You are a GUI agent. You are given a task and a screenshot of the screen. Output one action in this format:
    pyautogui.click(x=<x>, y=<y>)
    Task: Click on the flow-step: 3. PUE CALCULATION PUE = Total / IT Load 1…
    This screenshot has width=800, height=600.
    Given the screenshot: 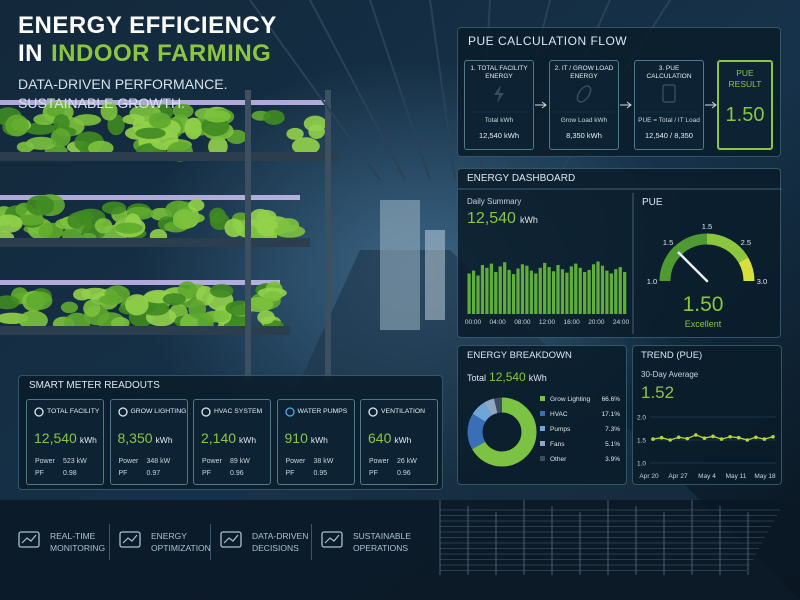 What is the action you would take?
    pyautogui.click(x=669, y=105)
    